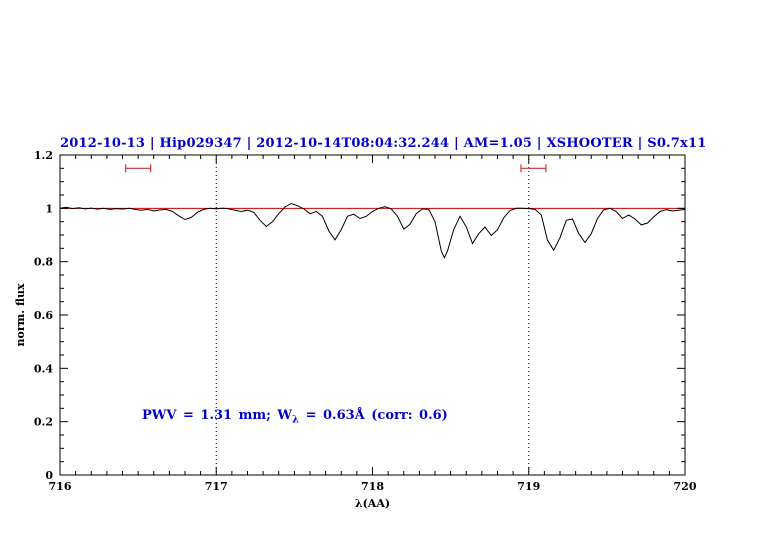 The image size is (782, 542). I want to click on y-tick-label: 1.2, so click(43, 155).